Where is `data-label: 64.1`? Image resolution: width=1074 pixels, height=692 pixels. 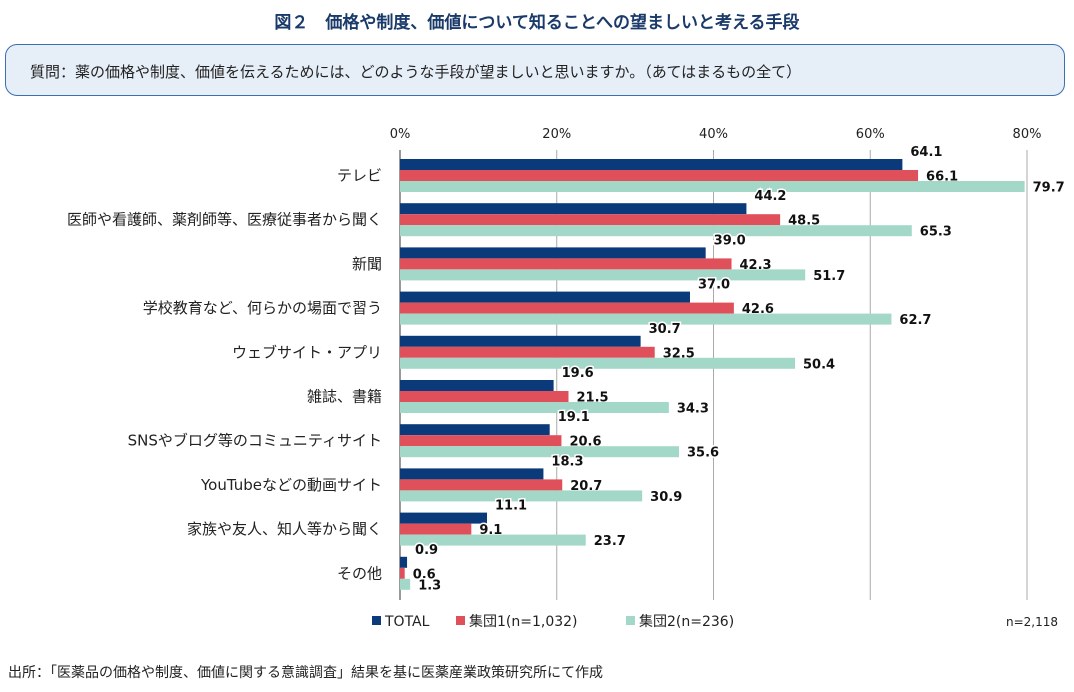 data-label: 64.1 is located at coordinates (926, 152).